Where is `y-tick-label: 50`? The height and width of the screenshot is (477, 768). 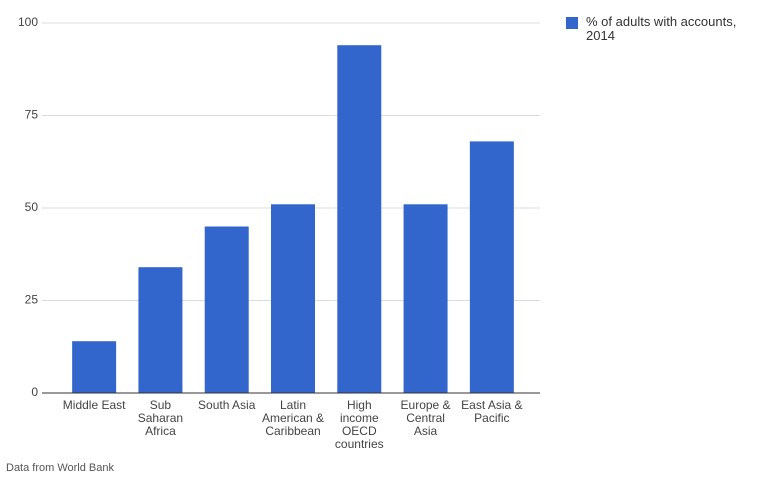
y-tick-label: 50 is located at coordinates (32, 207).